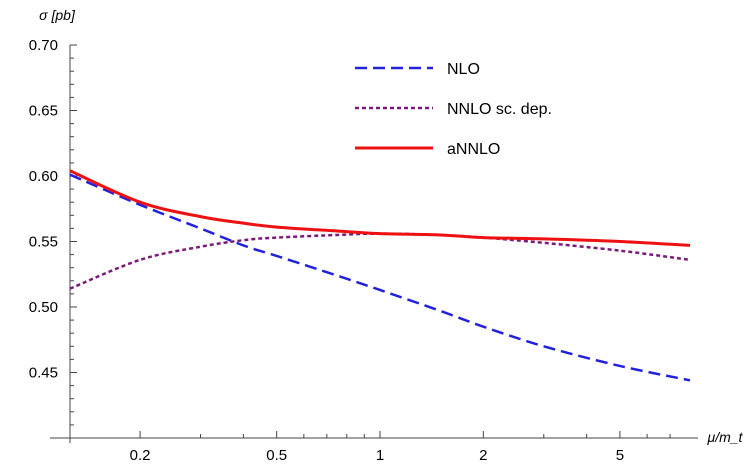 The image size is (753, 465). What do you see at coordinates (43, 45) in the screenshot?
I see `y-tick-label: 0.70` at bounding box center [43, 45].